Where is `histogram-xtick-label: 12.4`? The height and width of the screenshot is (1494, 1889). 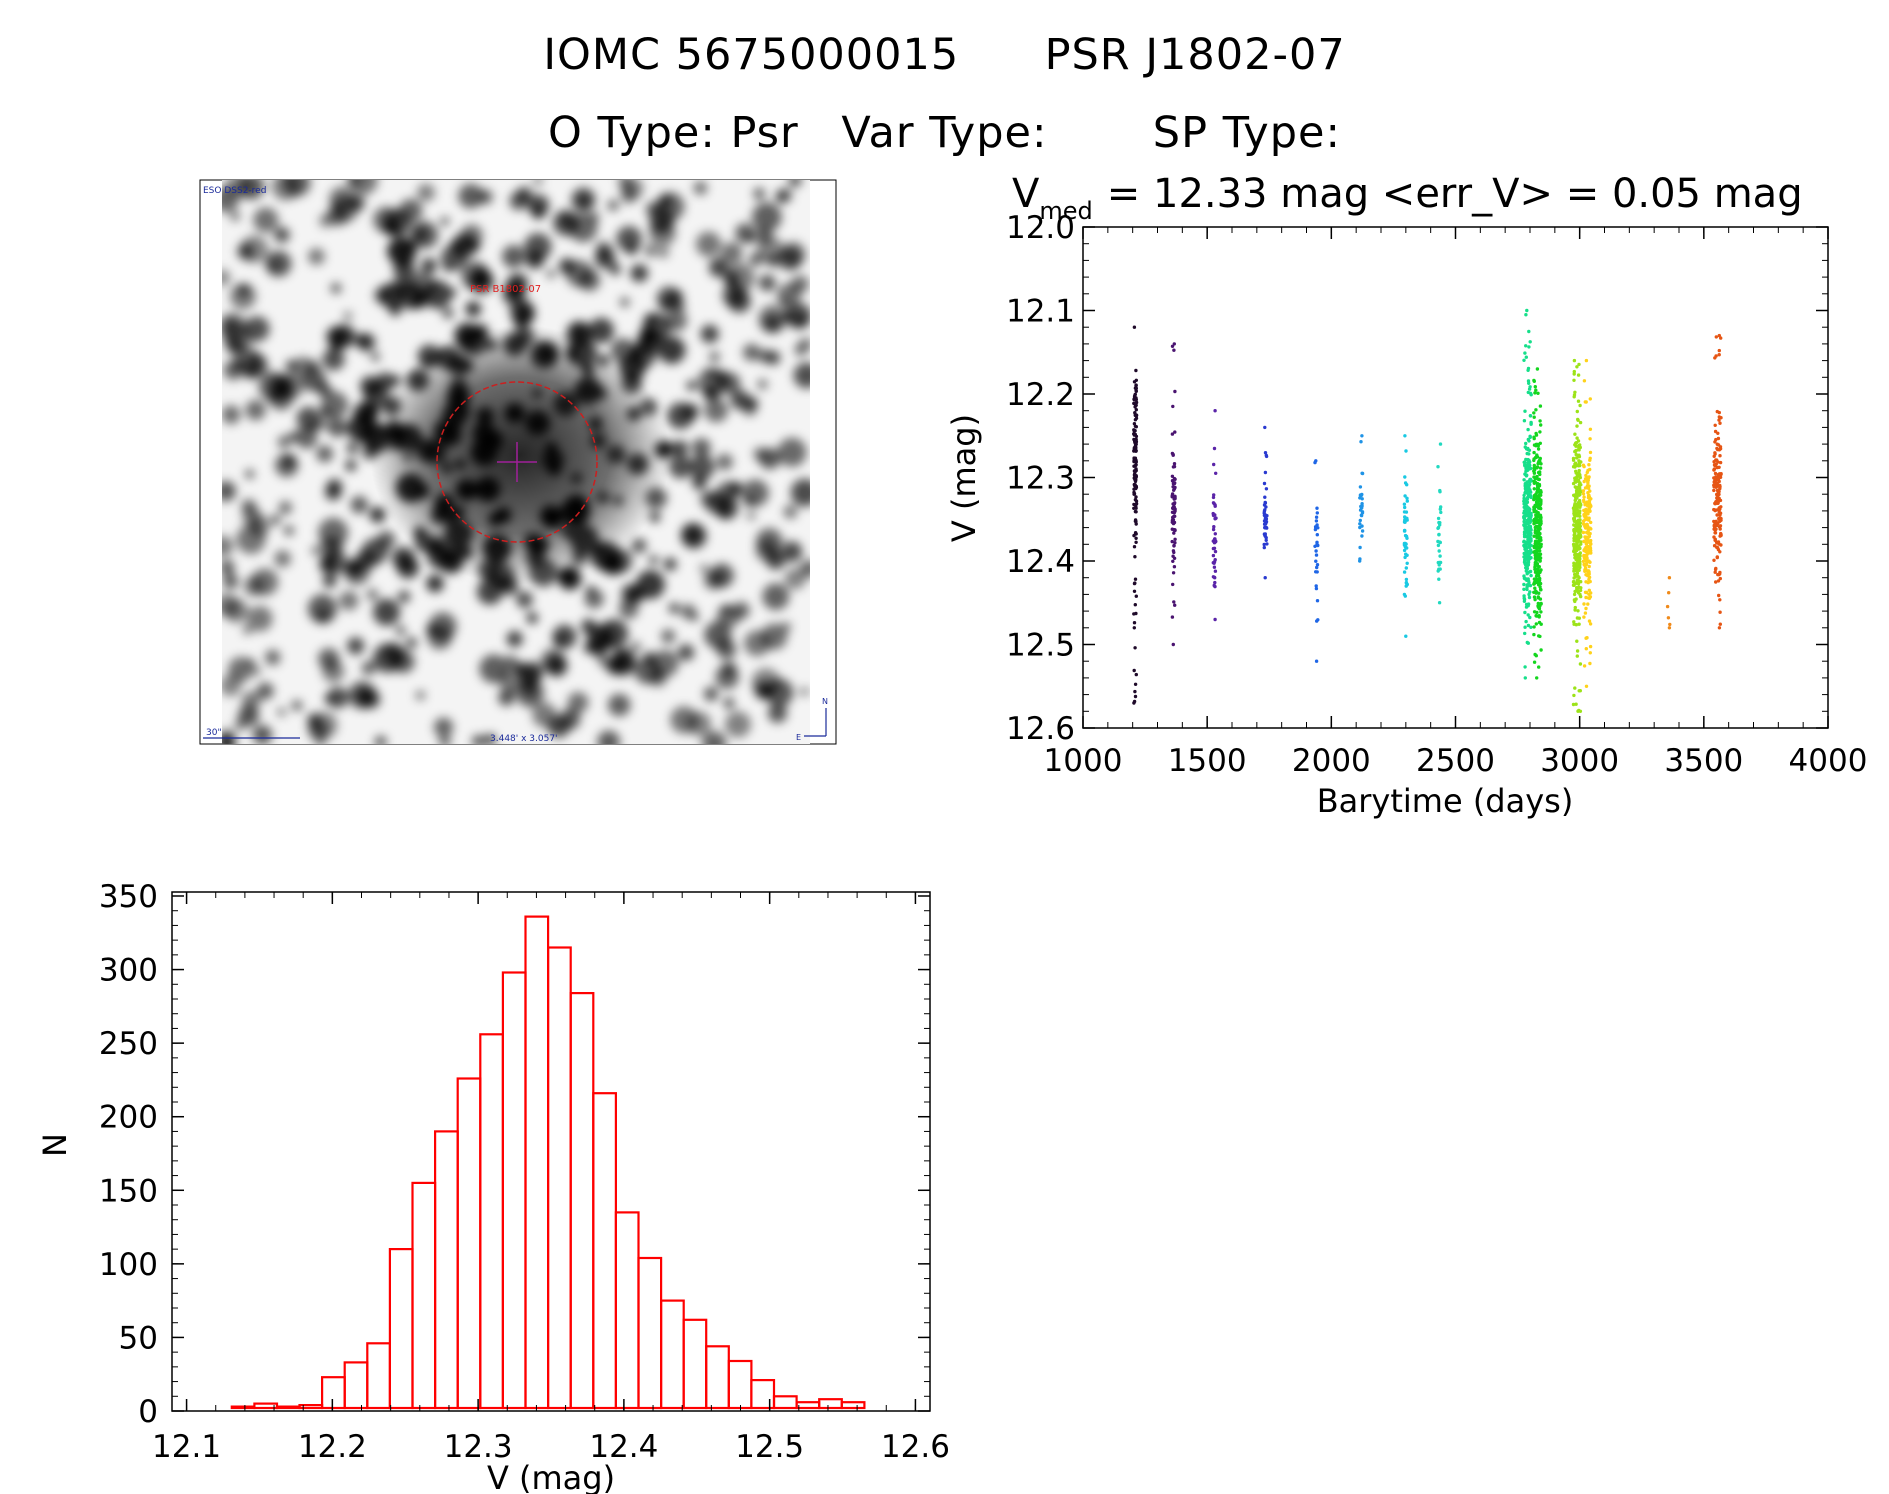
histogram-xtick-label: 12.4 is located at coordinates (623, 1447).